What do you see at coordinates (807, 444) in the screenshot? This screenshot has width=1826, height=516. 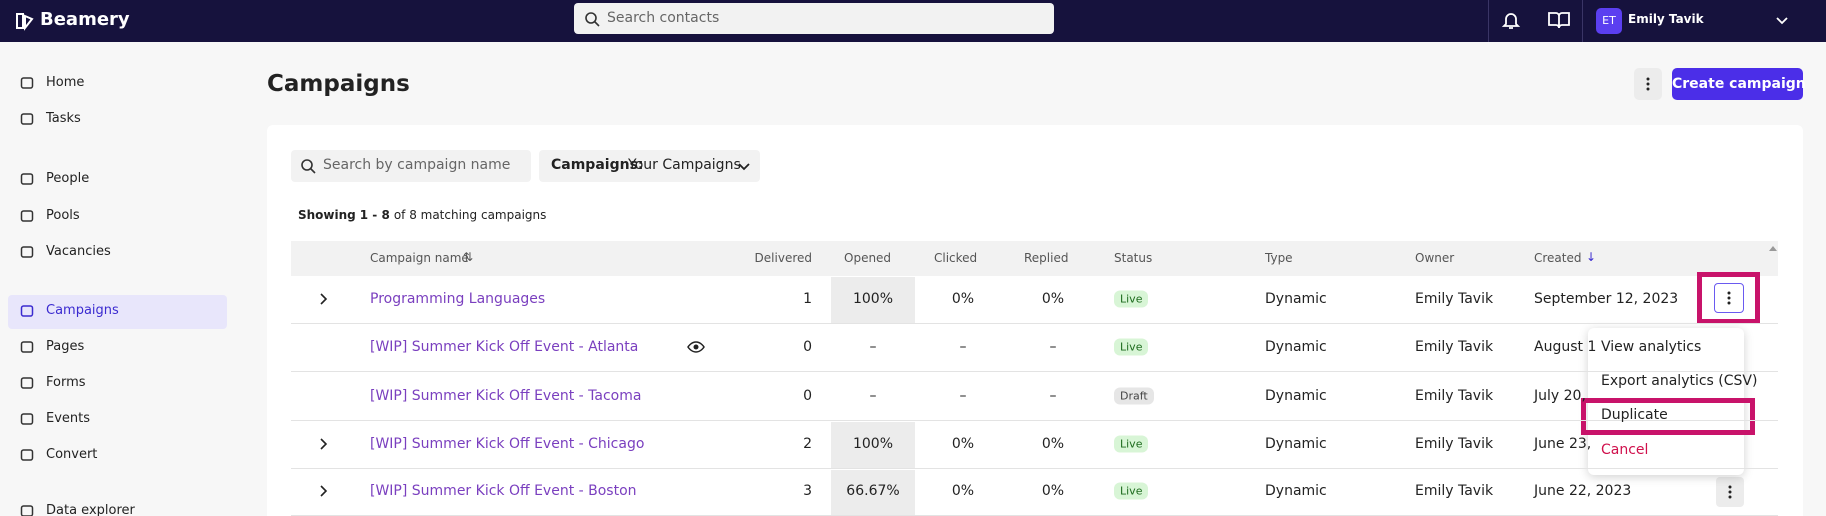 I see `cell: 2` at bounding box center [807, 444].